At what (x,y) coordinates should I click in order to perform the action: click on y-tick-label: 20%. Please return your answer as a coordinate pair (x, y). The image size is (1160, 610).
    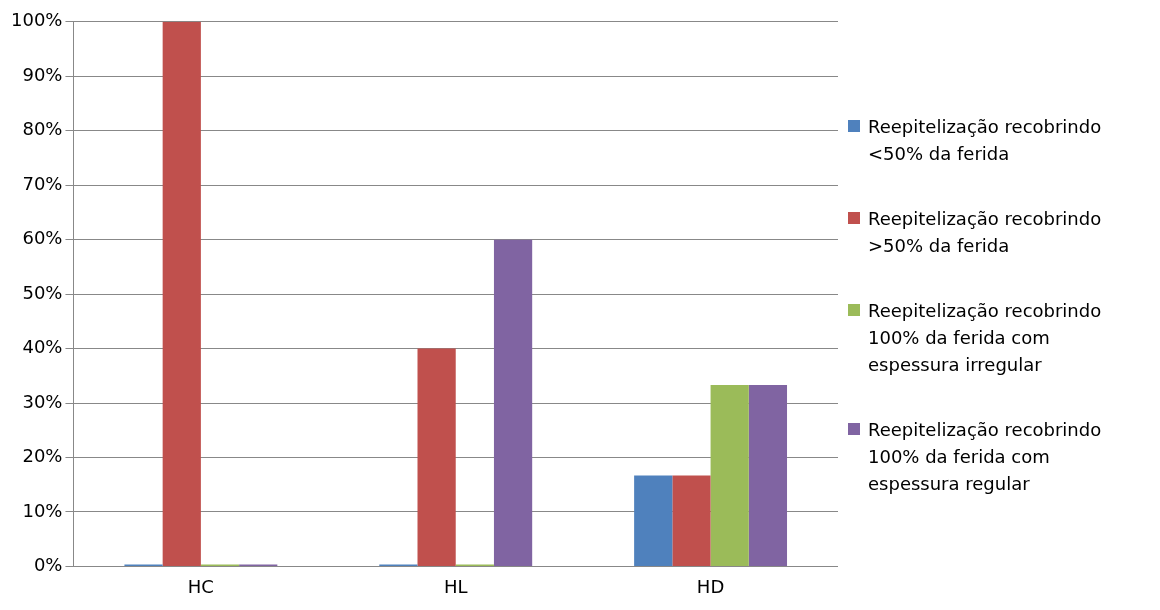
    Looking at the image, I should click on (42, 456).